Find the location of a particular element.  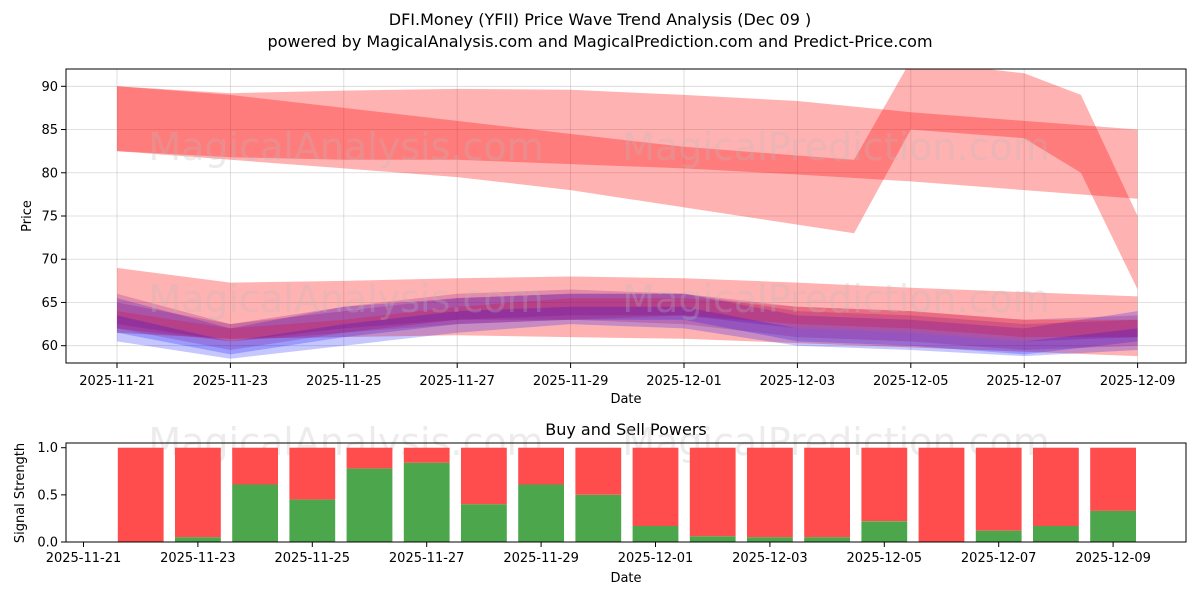

price-ytick-label: 75 is located at coordinates (49, 217).